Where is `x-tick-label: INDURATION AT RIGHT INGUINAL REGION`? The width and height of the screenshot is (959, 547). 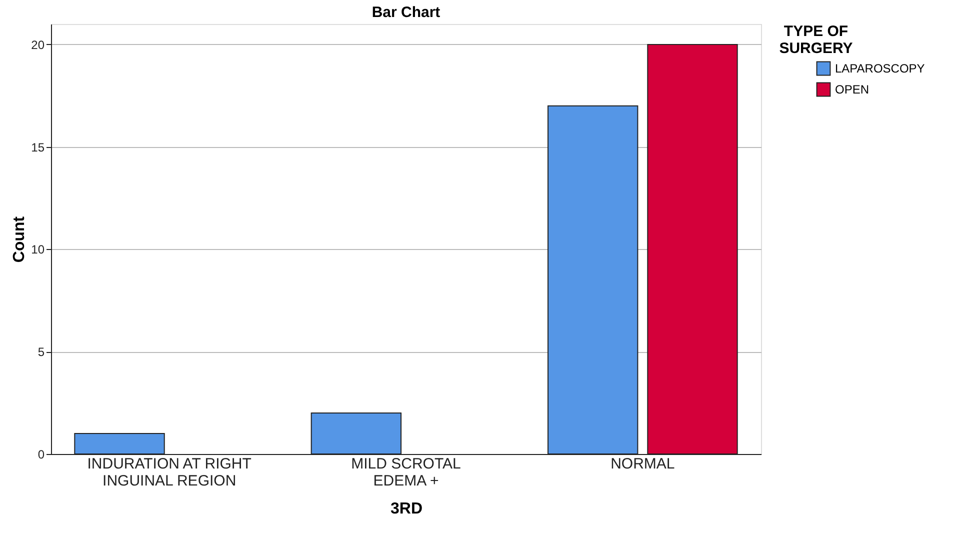 x-tick-label: INDURATION AT RIGHT INGUINAL REGION is located at coordinates (169, 473).